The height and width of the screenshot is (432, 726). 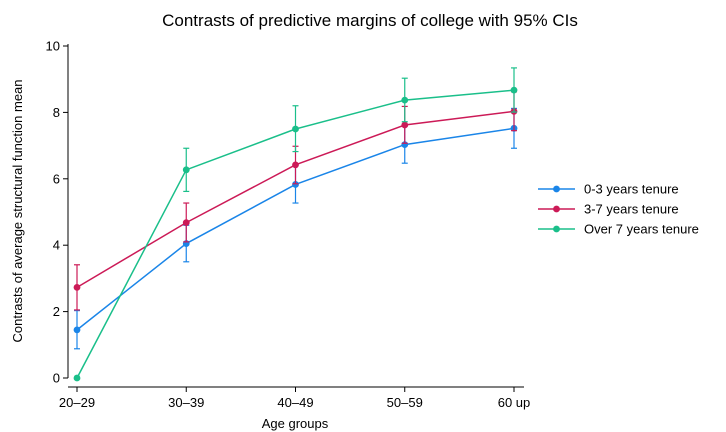 I want to click on legend-label: 3-7 years tenure, so click(x=631, y=209).